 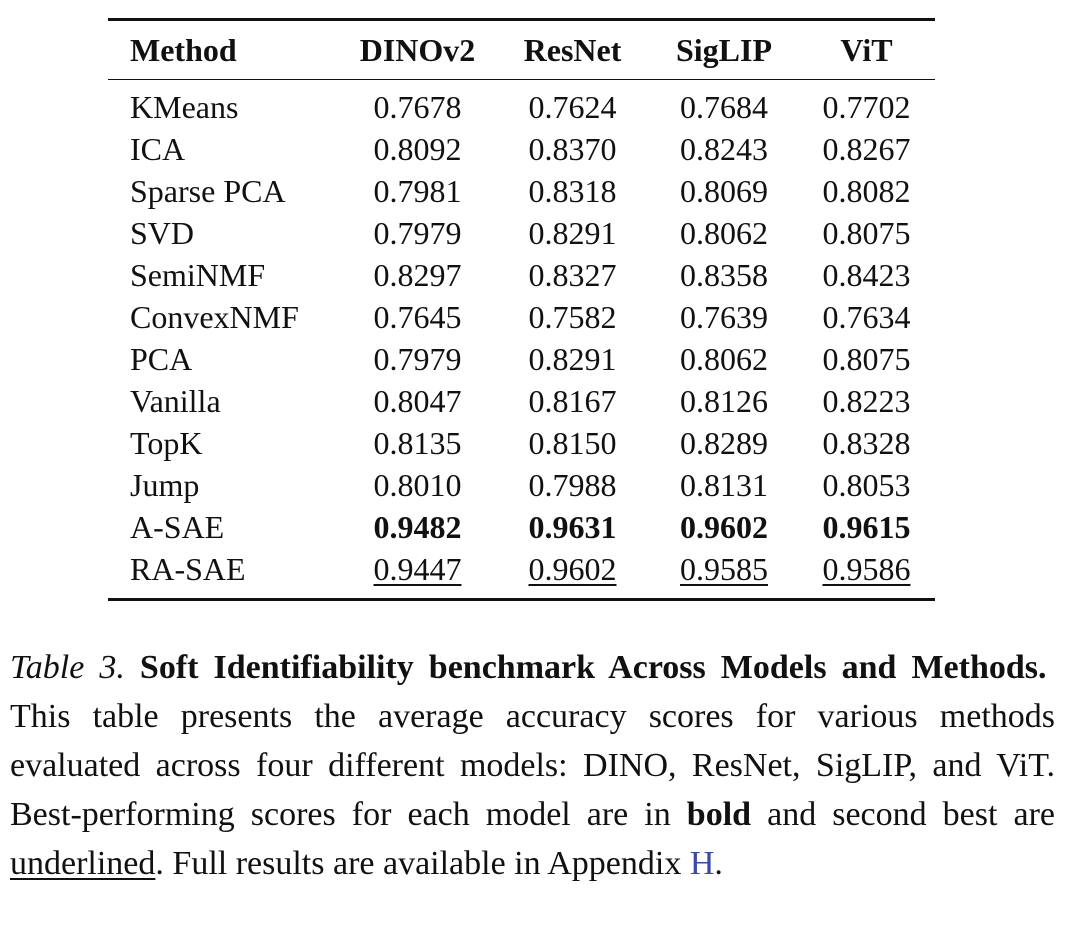 I want to click on score-text: 0.7678, so click(x=417, y=107).